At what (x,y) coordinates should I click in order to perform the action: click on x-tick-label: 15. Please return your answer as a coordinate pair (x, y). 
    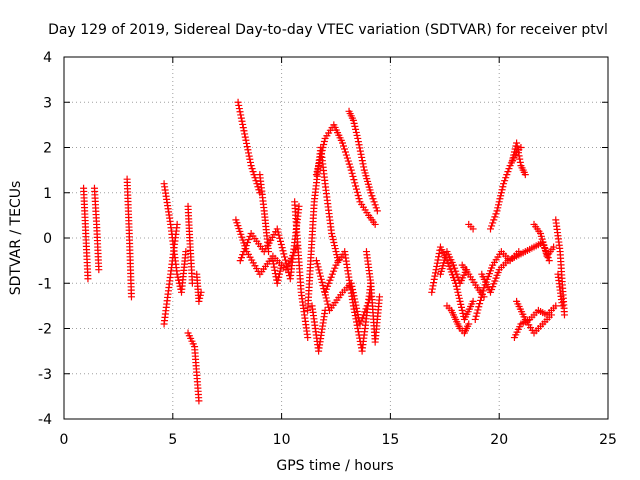
    Looking at the image, I should click on (390, 440).